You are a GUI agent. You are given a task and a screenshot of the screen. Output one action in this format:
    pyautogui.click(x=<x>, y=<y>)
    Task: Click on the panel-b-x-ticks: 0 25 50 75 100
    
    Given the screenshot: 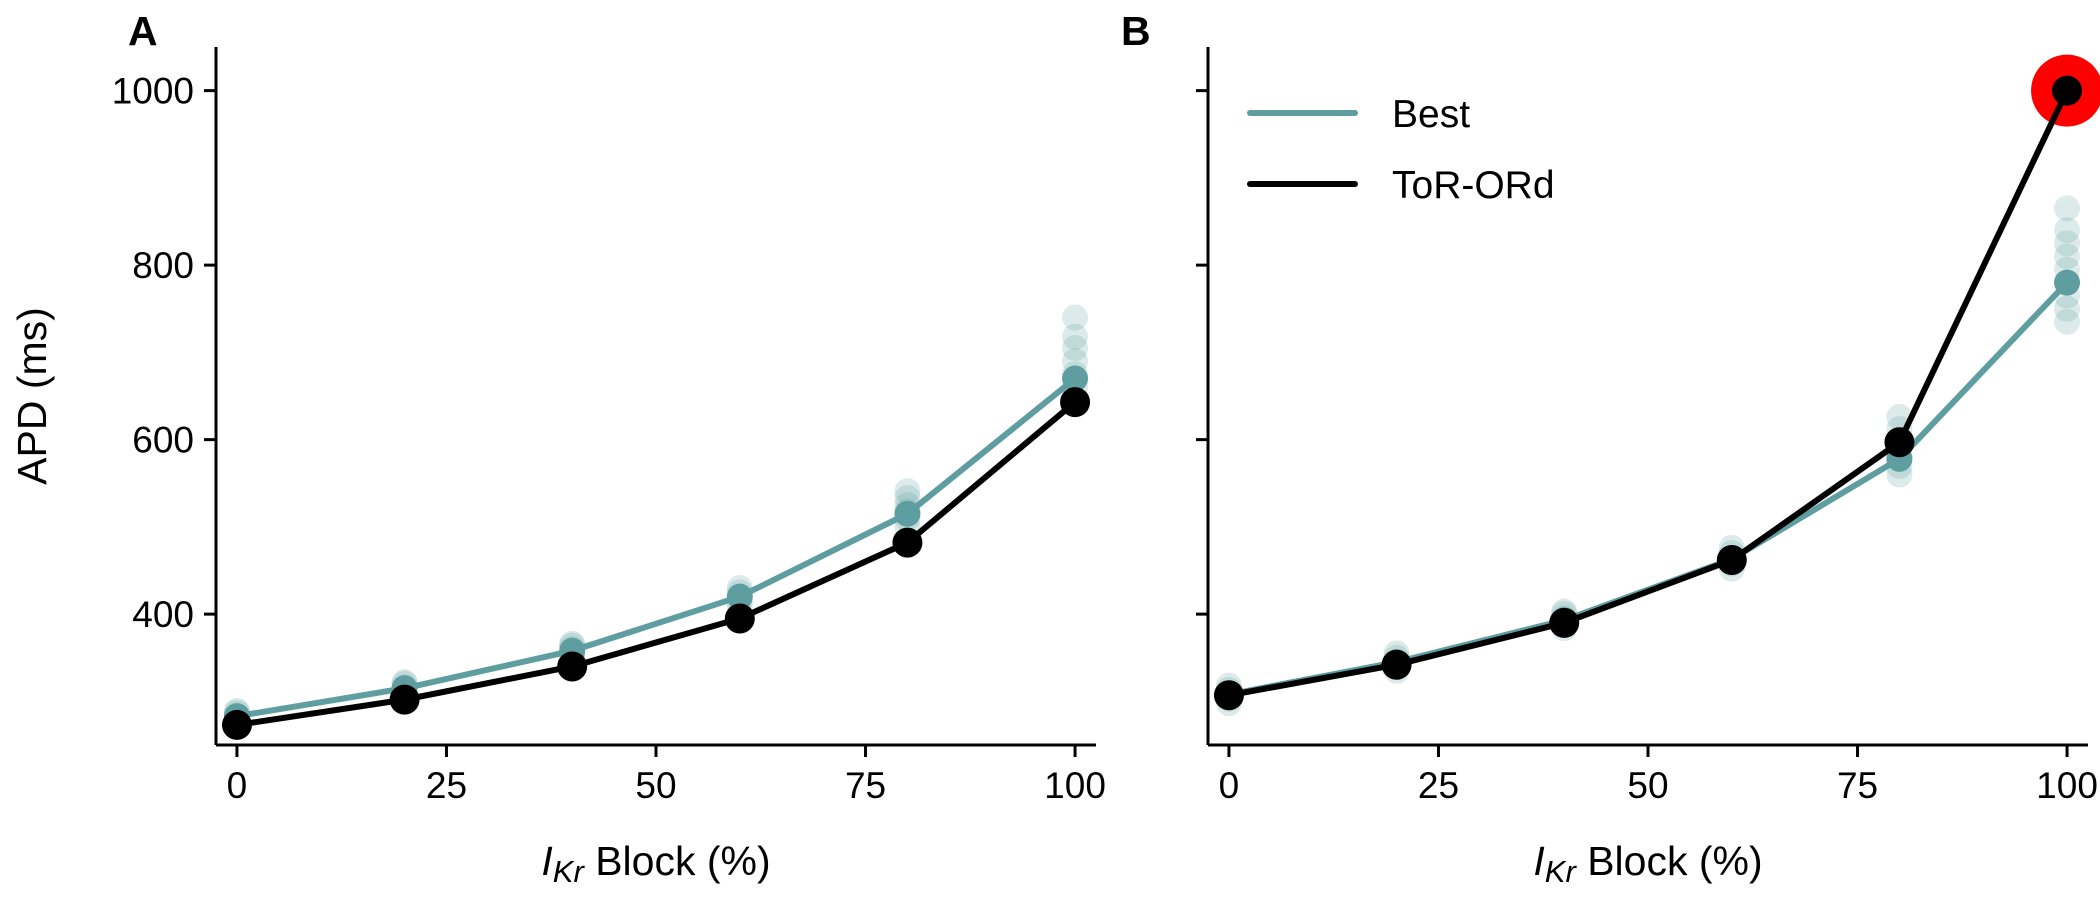 What is the action you would take?
    pyautogui.click(x=1658, y=775)
    